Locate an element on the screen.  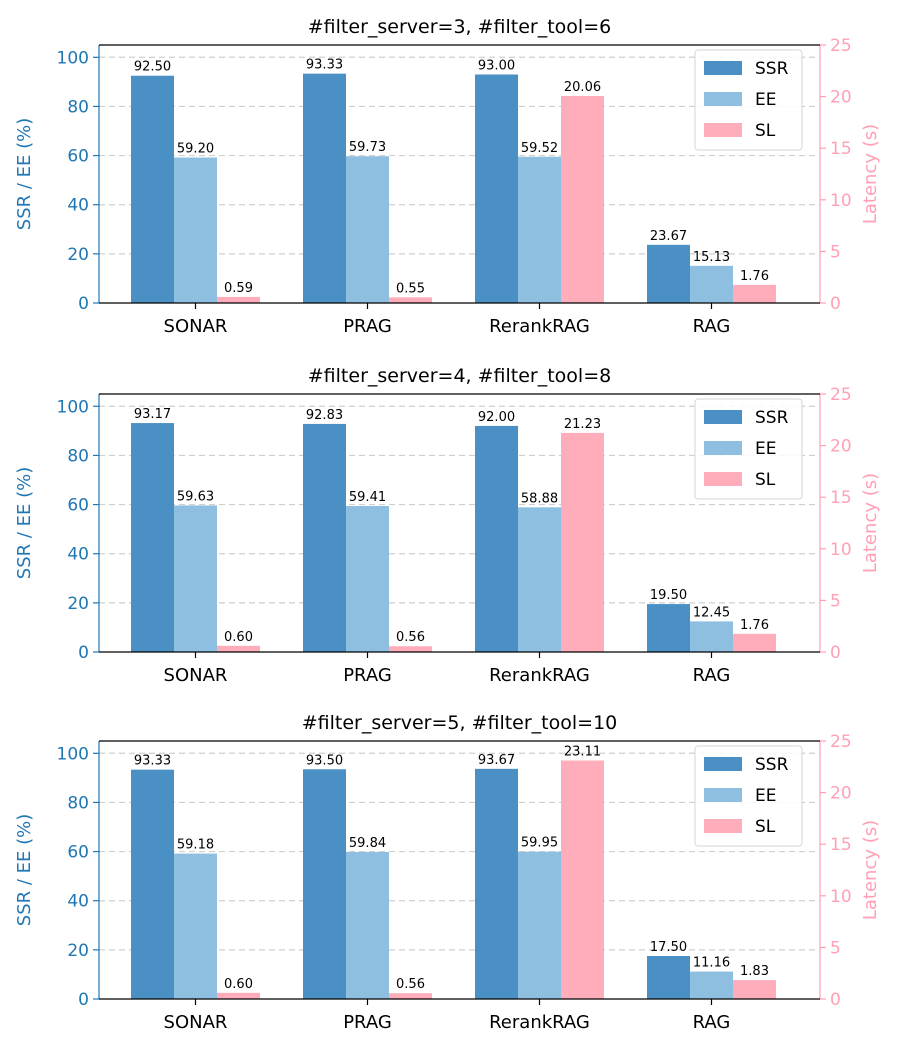
chart-title: #filter_server=4, #filter_tool=8 is located at coordinates (459, 376).